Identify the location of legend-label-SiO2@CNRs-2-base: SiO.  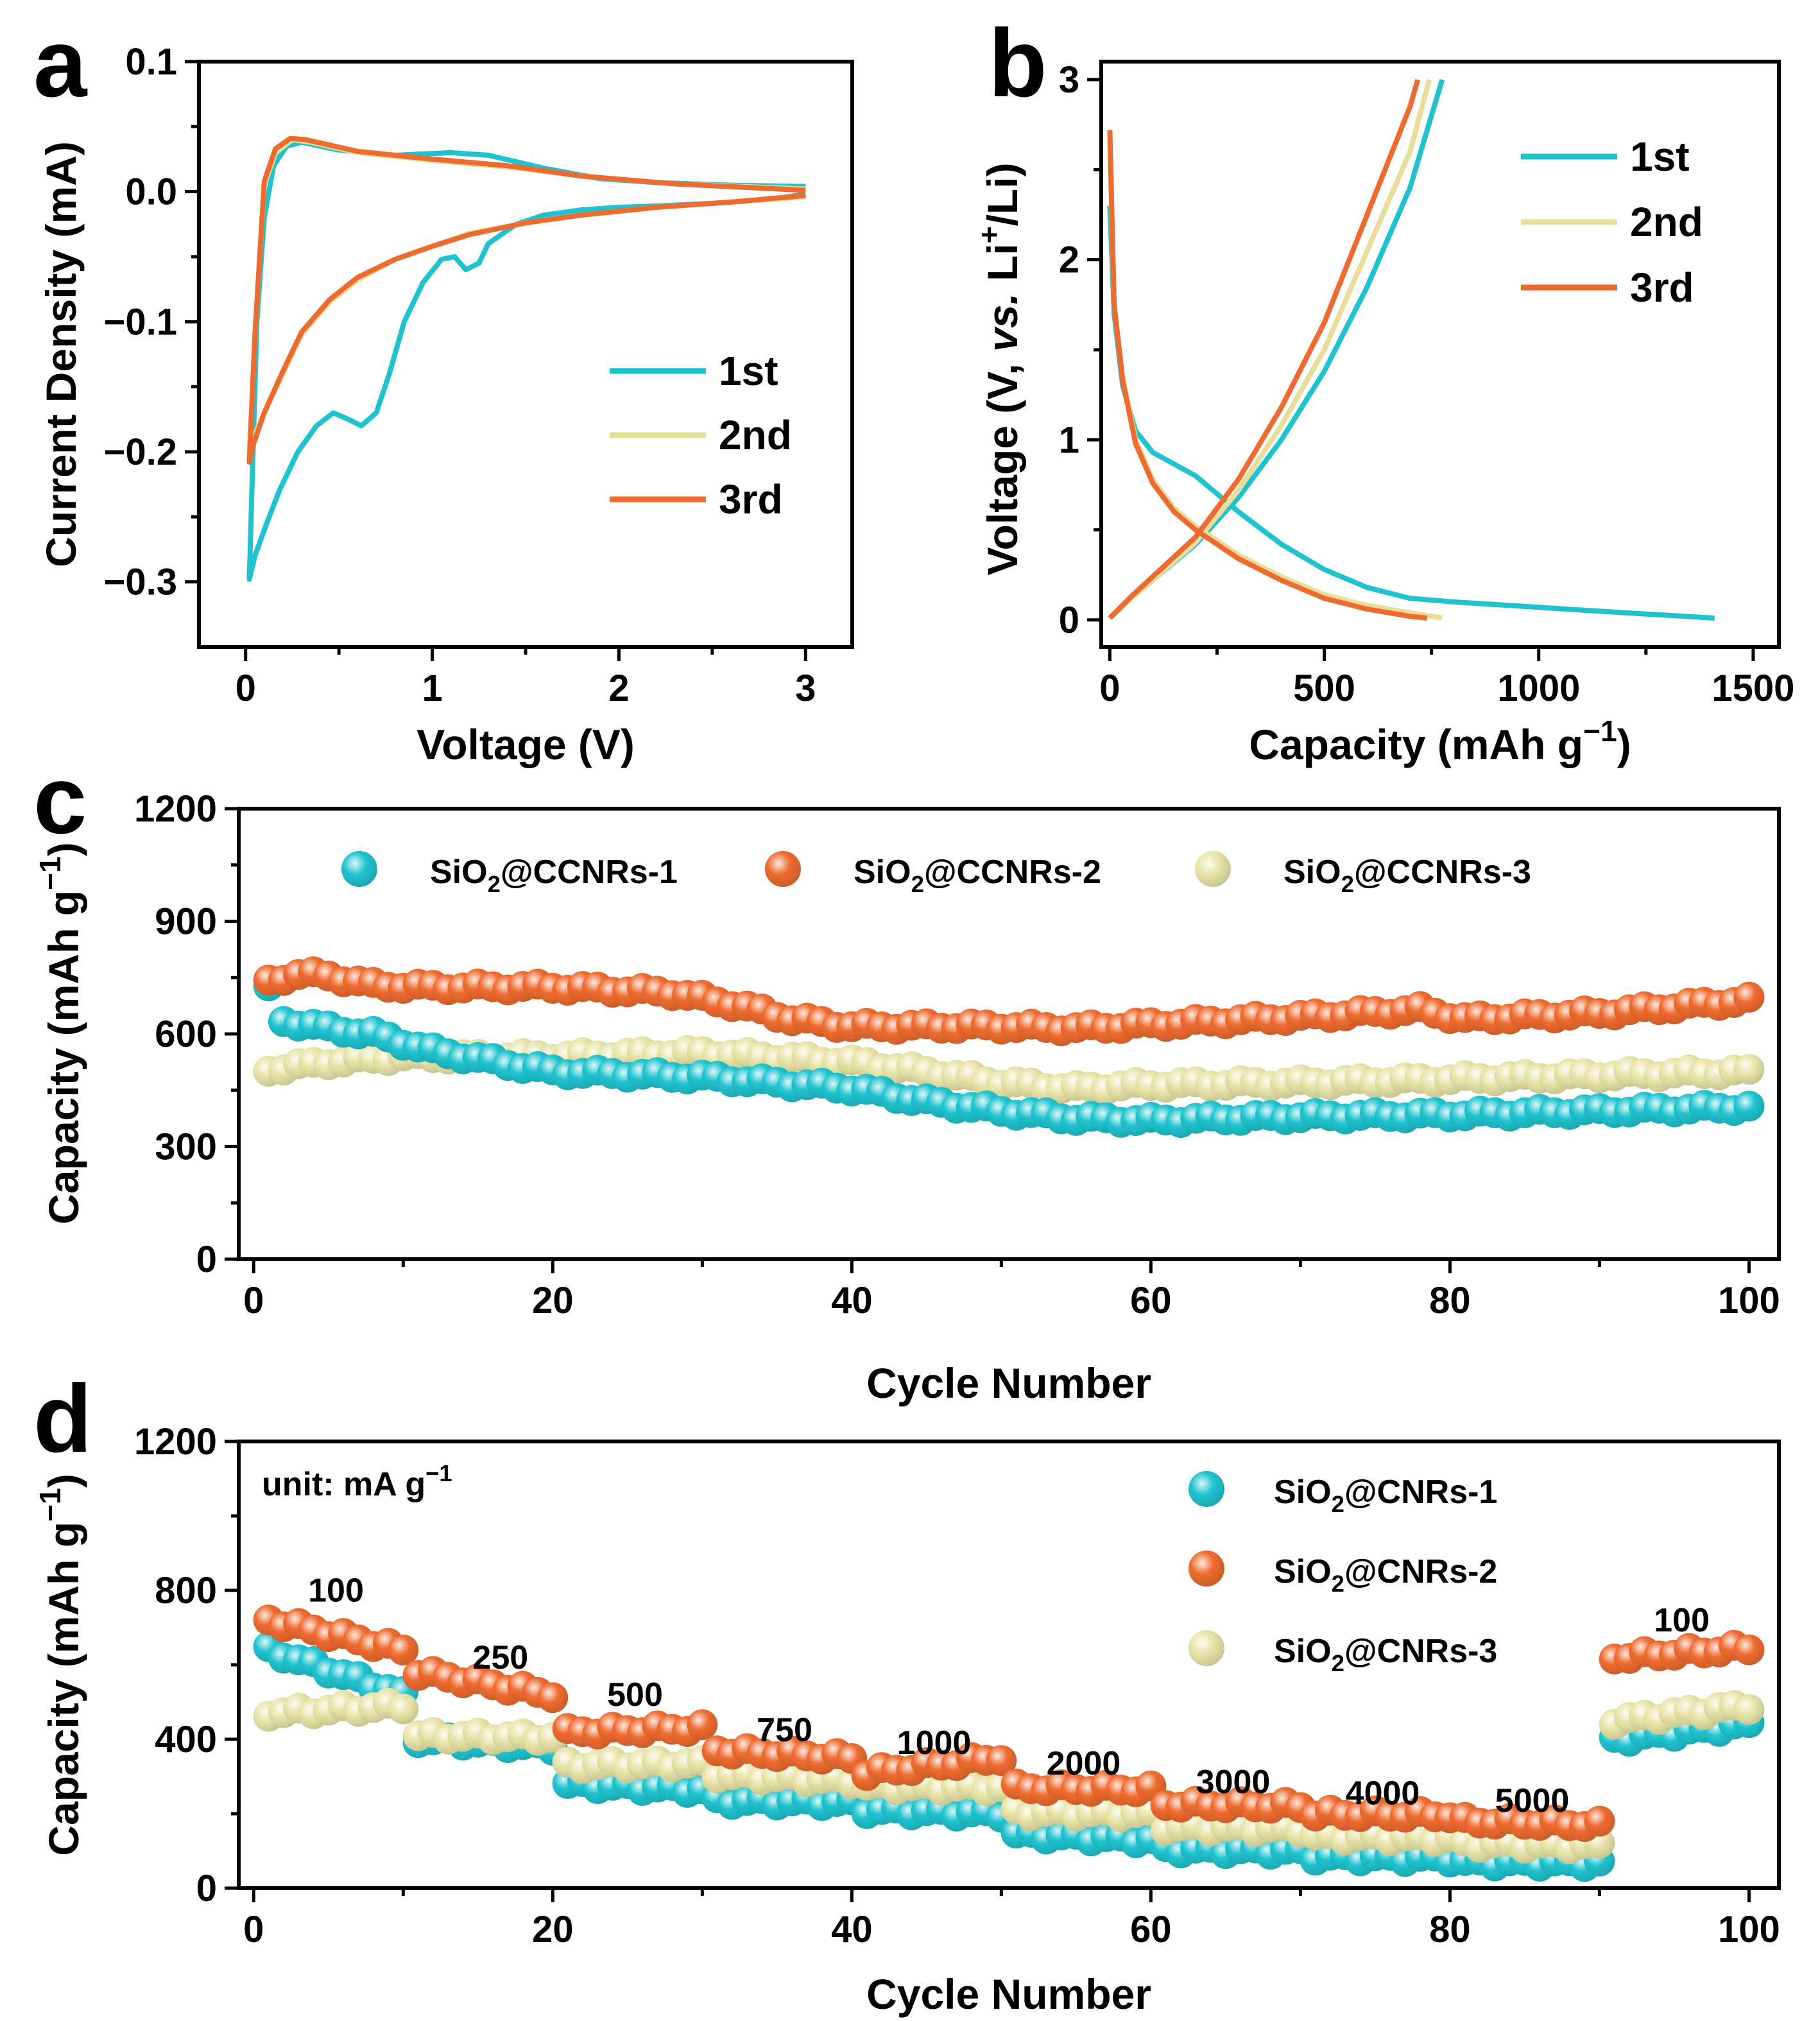
(1303, 1571).